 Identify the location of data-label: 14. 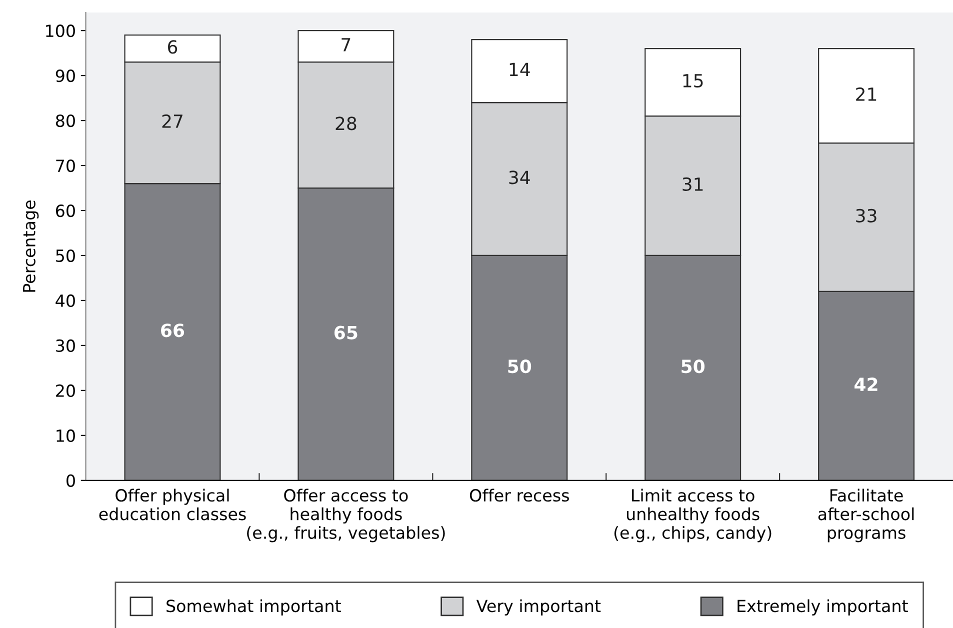
(520, 69).